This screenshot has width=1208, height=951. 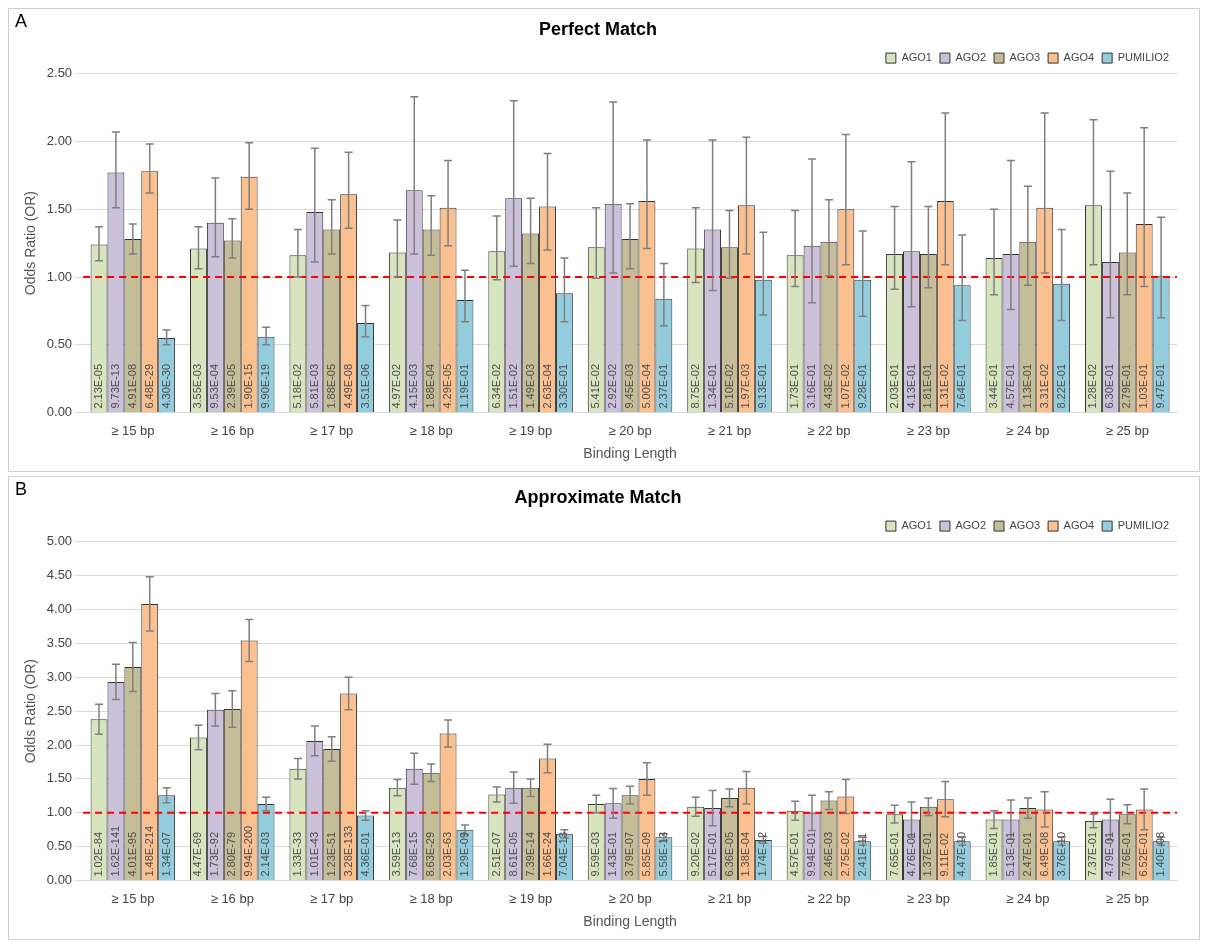 What do you see at coordinates (546, 386) in the screenshot?
I see `annotation: 2.63E-04` at bounding box center [546, 386].